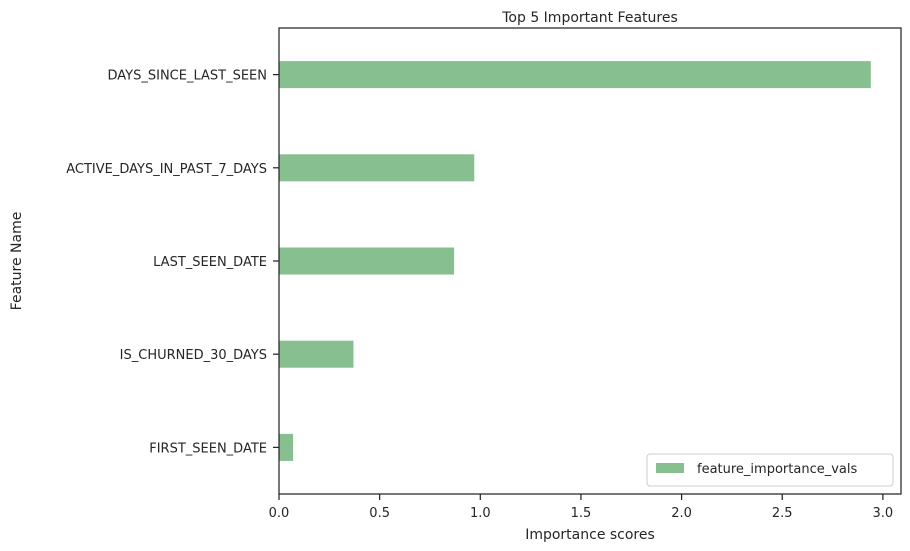 Image resolution: width=910 pixels, height=551 pixels. What do you see at coordinates (316, 354) in the screenshot?
I see `bar-is-churned-30-days` at bounding box center [316, 354].